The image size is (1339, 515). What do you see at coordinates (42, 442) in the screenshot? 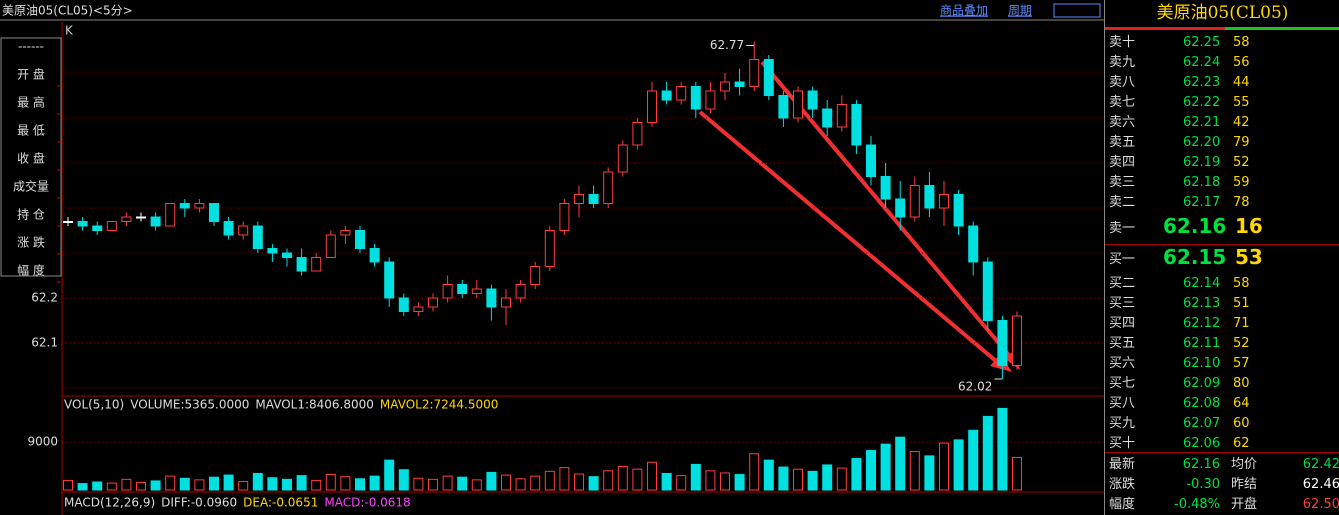
I see `vol-tick-label: 9000` at bounding box center [42, 442].